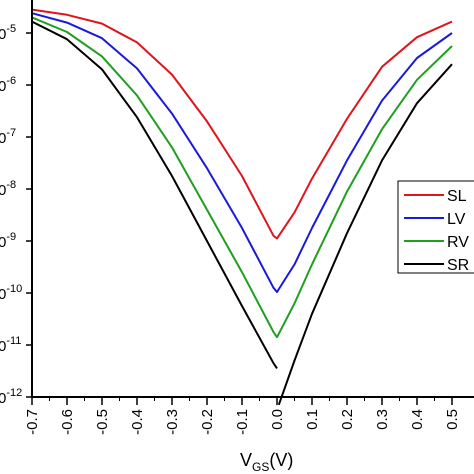 This screenshot has height=474, width=474. What do you see at coordinates (458, 265) in the screenshot?
I see `legend-label-sr: SR` at bounding box center [458, 265].